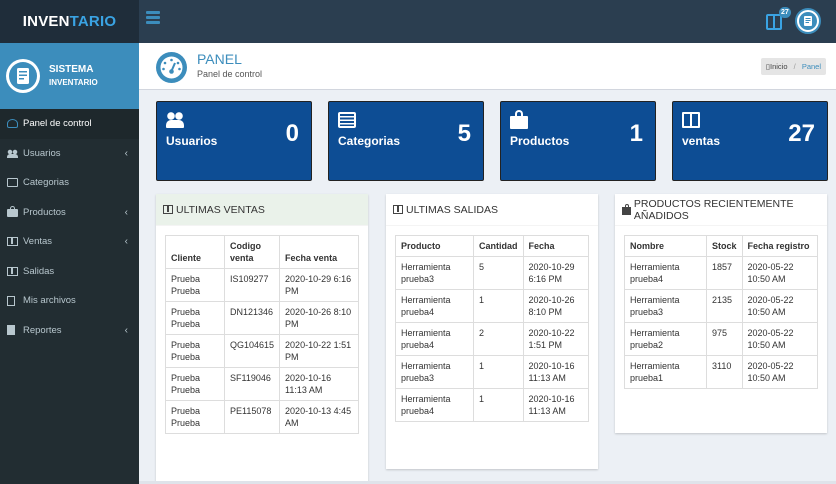 The image size is (836, 484). I want to click on table-cell: 2020-10-26 8:10 PM, so click(556, 306).